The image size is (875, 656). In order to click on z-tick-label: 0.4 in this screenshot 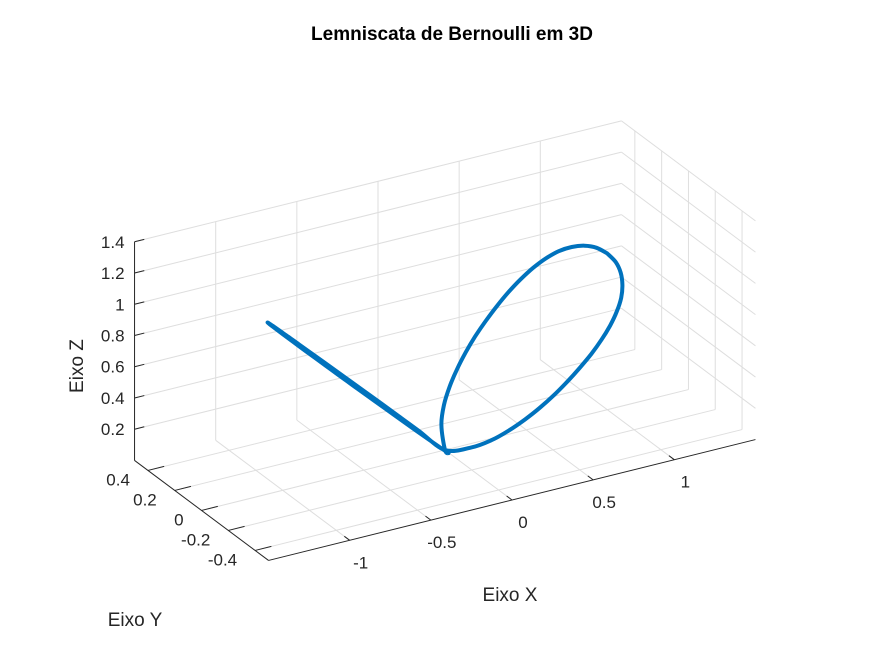, I will do `click(113, 398)`.